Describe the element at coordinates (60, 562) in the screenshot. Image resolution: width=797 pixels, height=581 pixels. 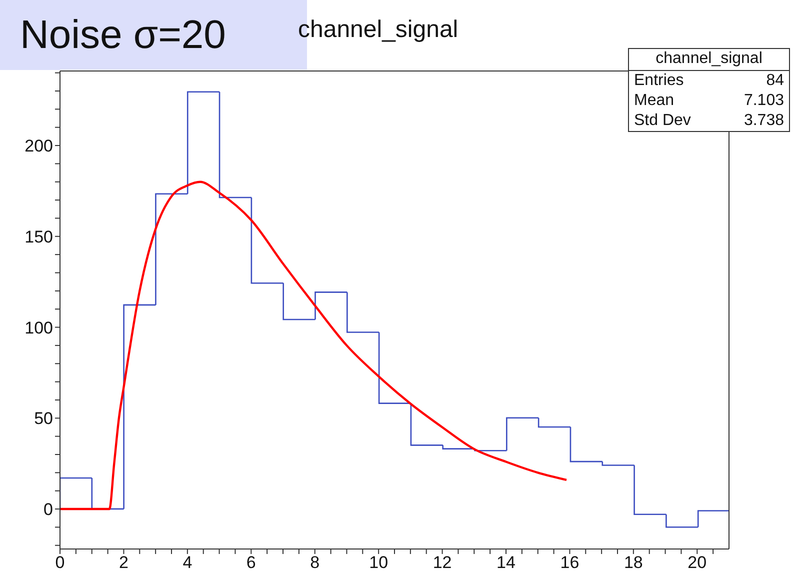
I see `x-tick-label: 0` at that location.